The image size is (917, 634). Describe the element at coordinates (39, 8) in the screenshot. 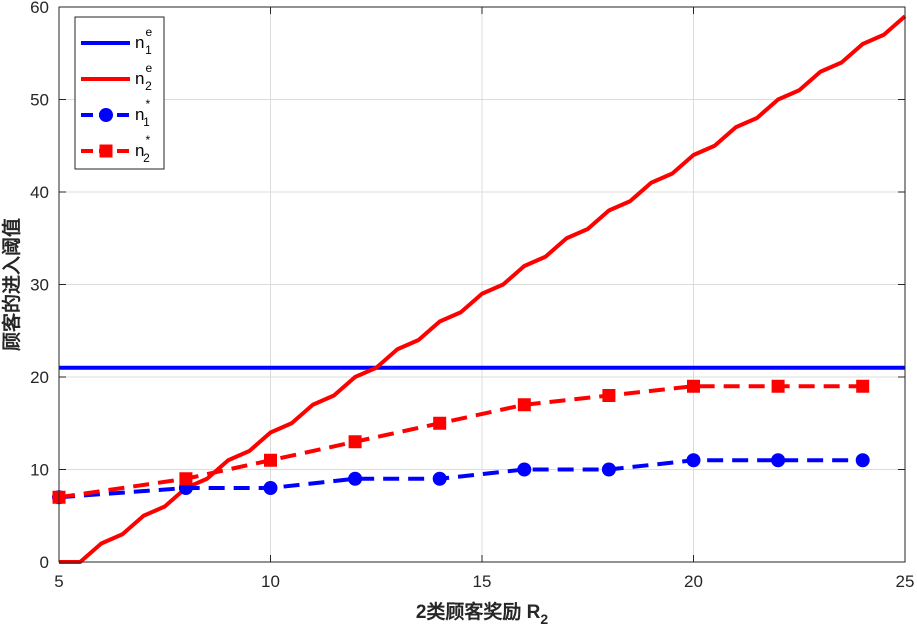

I see `y-tick-label: 60` at that location.